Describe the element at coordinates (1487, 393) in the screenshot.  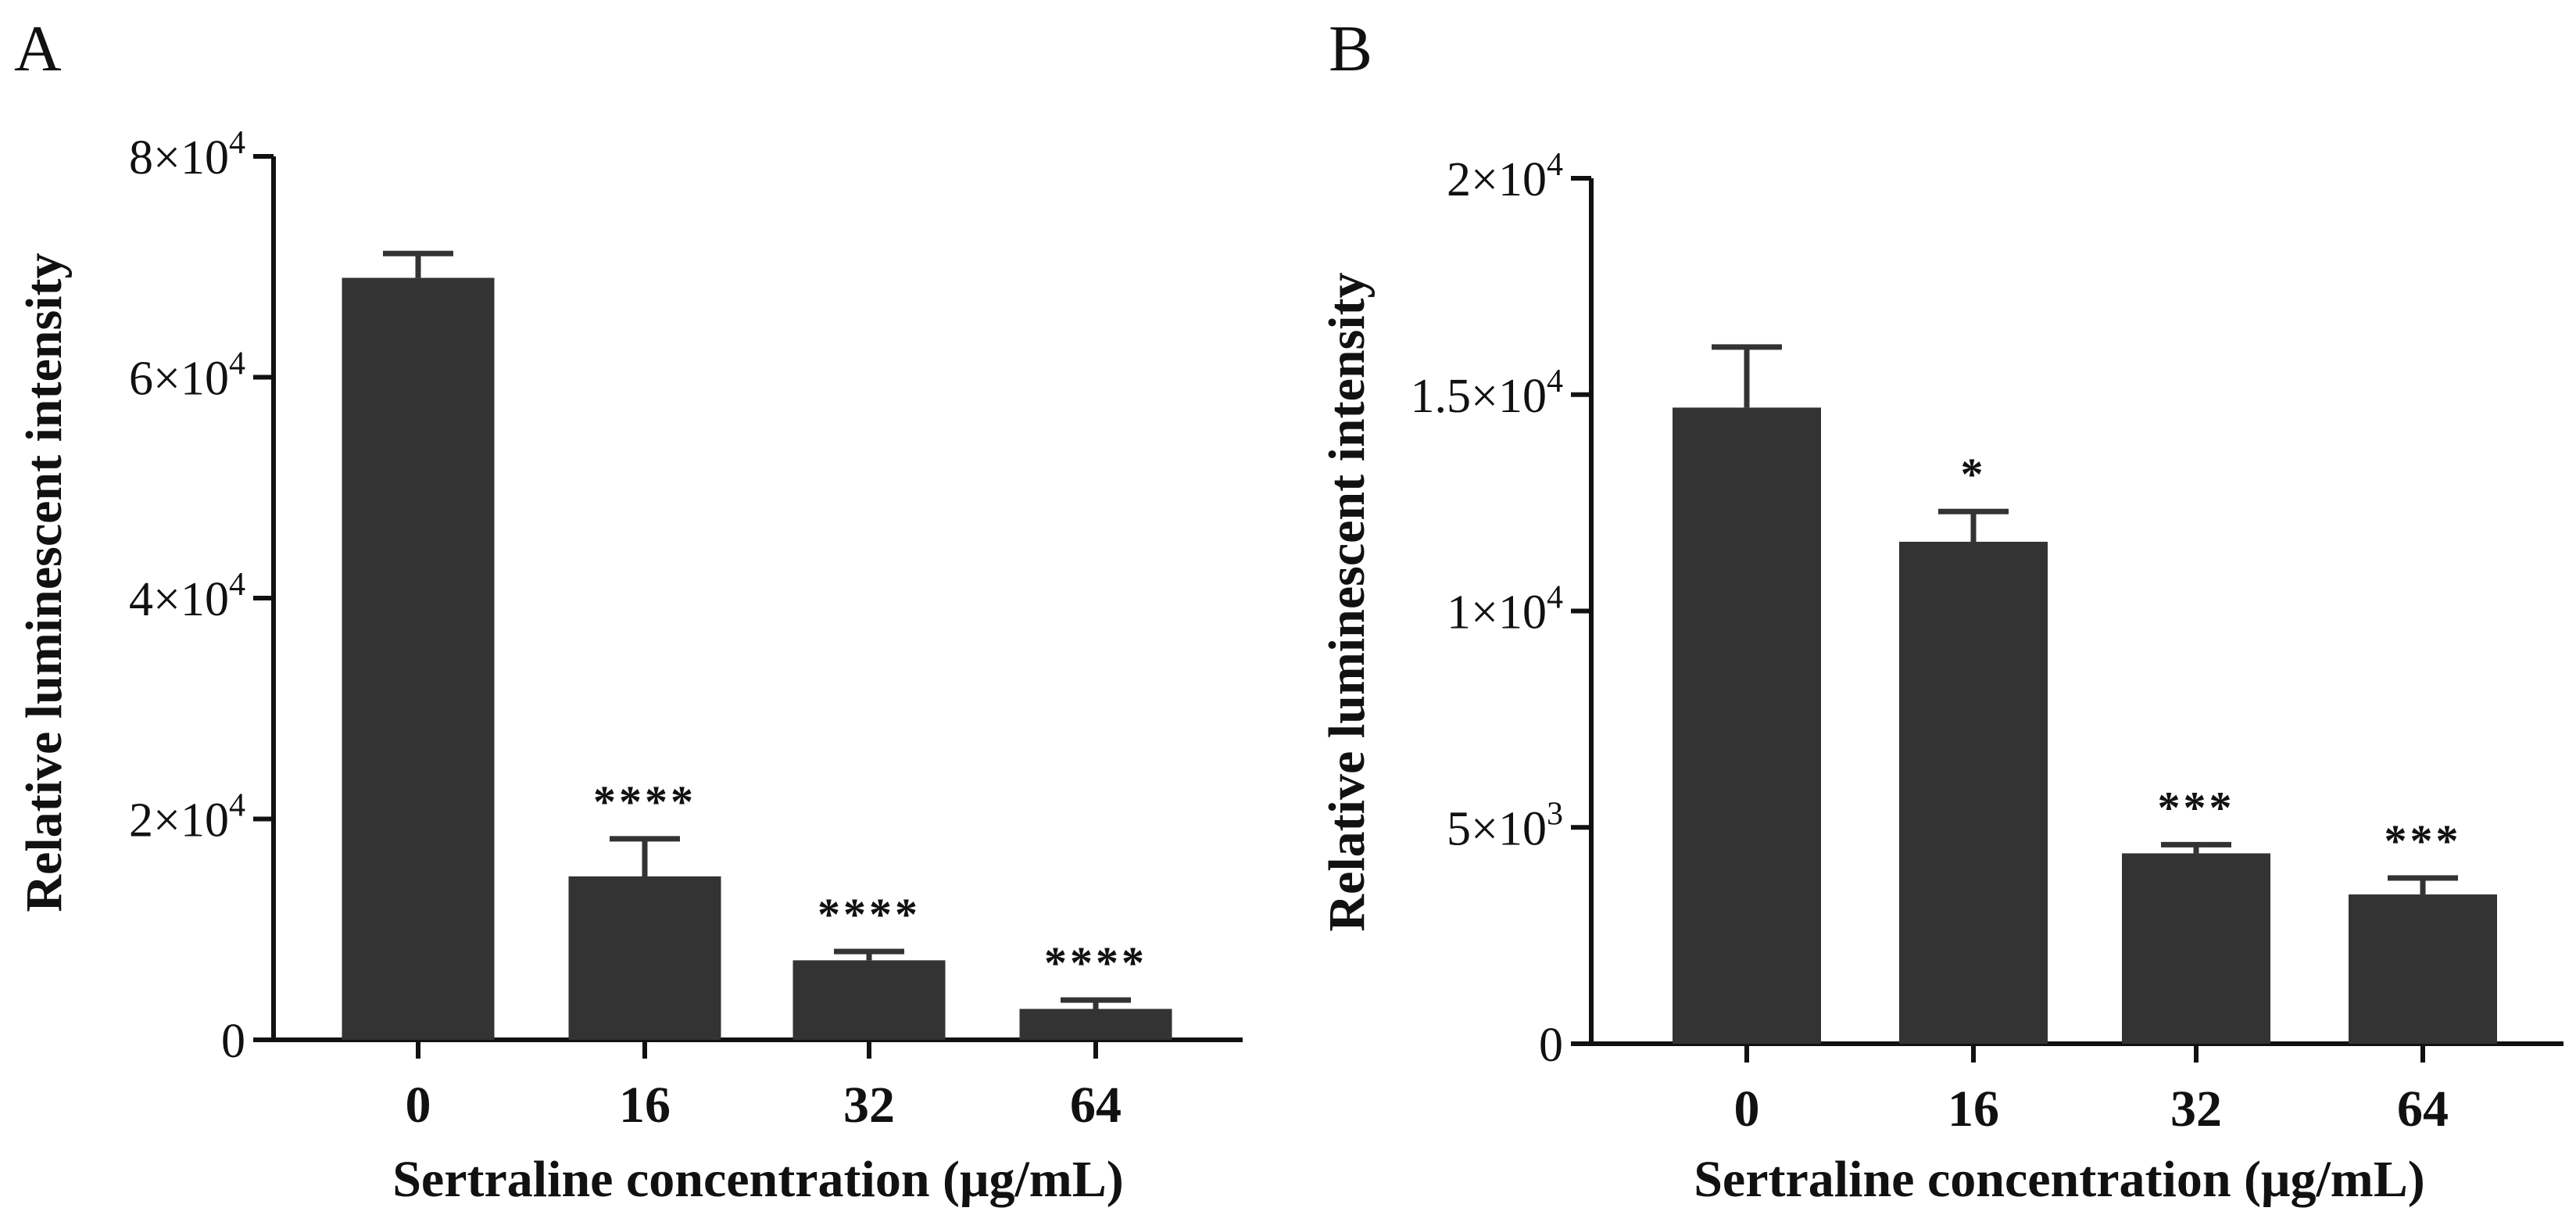
I see `panel-b-y-tick-label: 1.5×10⁴` at that location.